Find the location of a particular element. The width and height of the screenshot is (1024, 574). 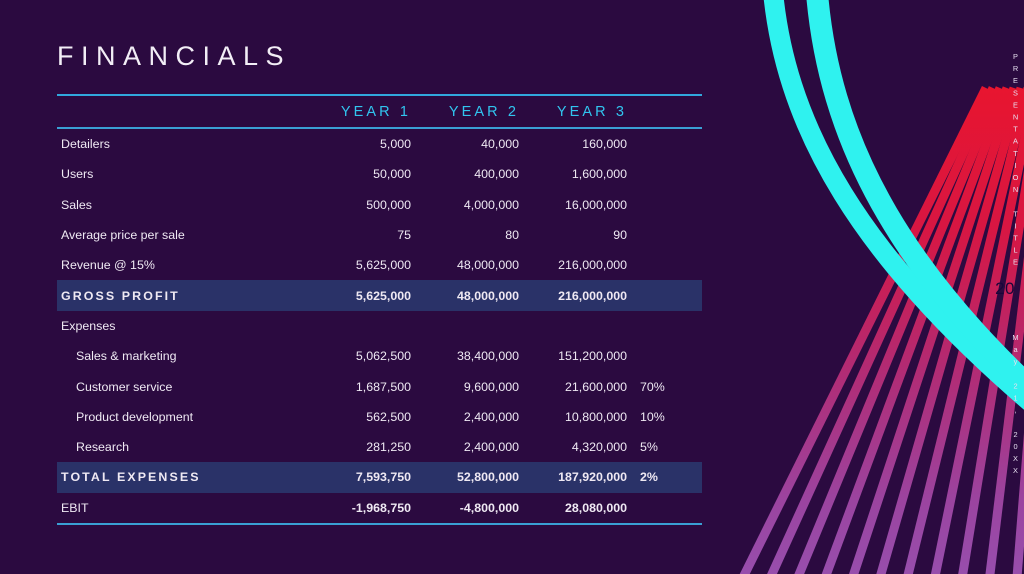

row-value-year-3: 10,800,000 is located at coordinates (595, 416).